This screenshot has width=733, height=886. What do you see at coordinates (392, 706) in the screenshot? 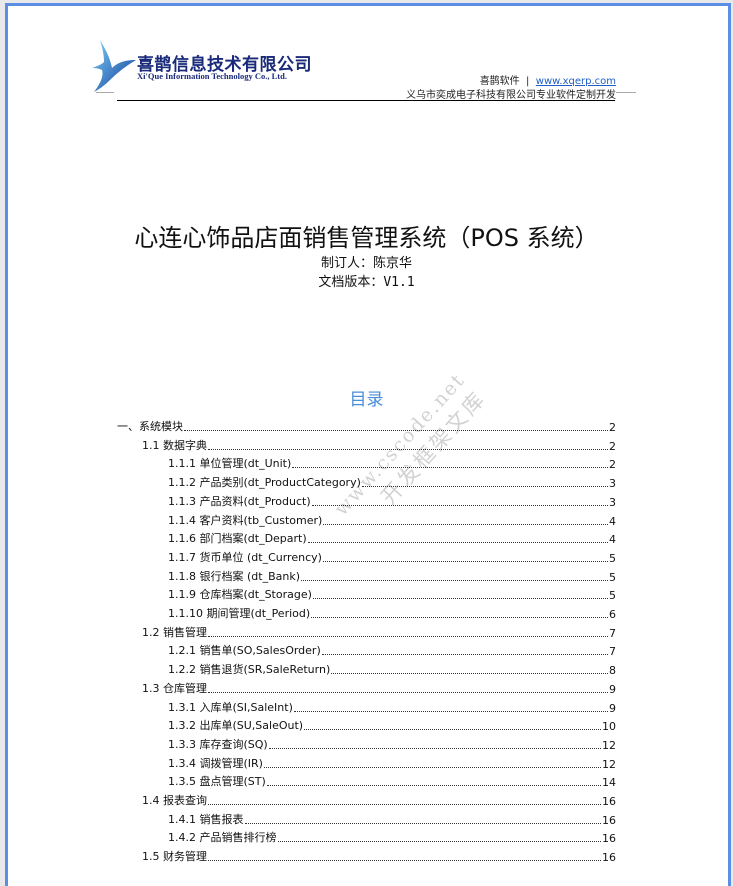
I see `toc-entry: 1.3.1 入库单(SI,SaleInt) 9` at bounding box center [392, 706].